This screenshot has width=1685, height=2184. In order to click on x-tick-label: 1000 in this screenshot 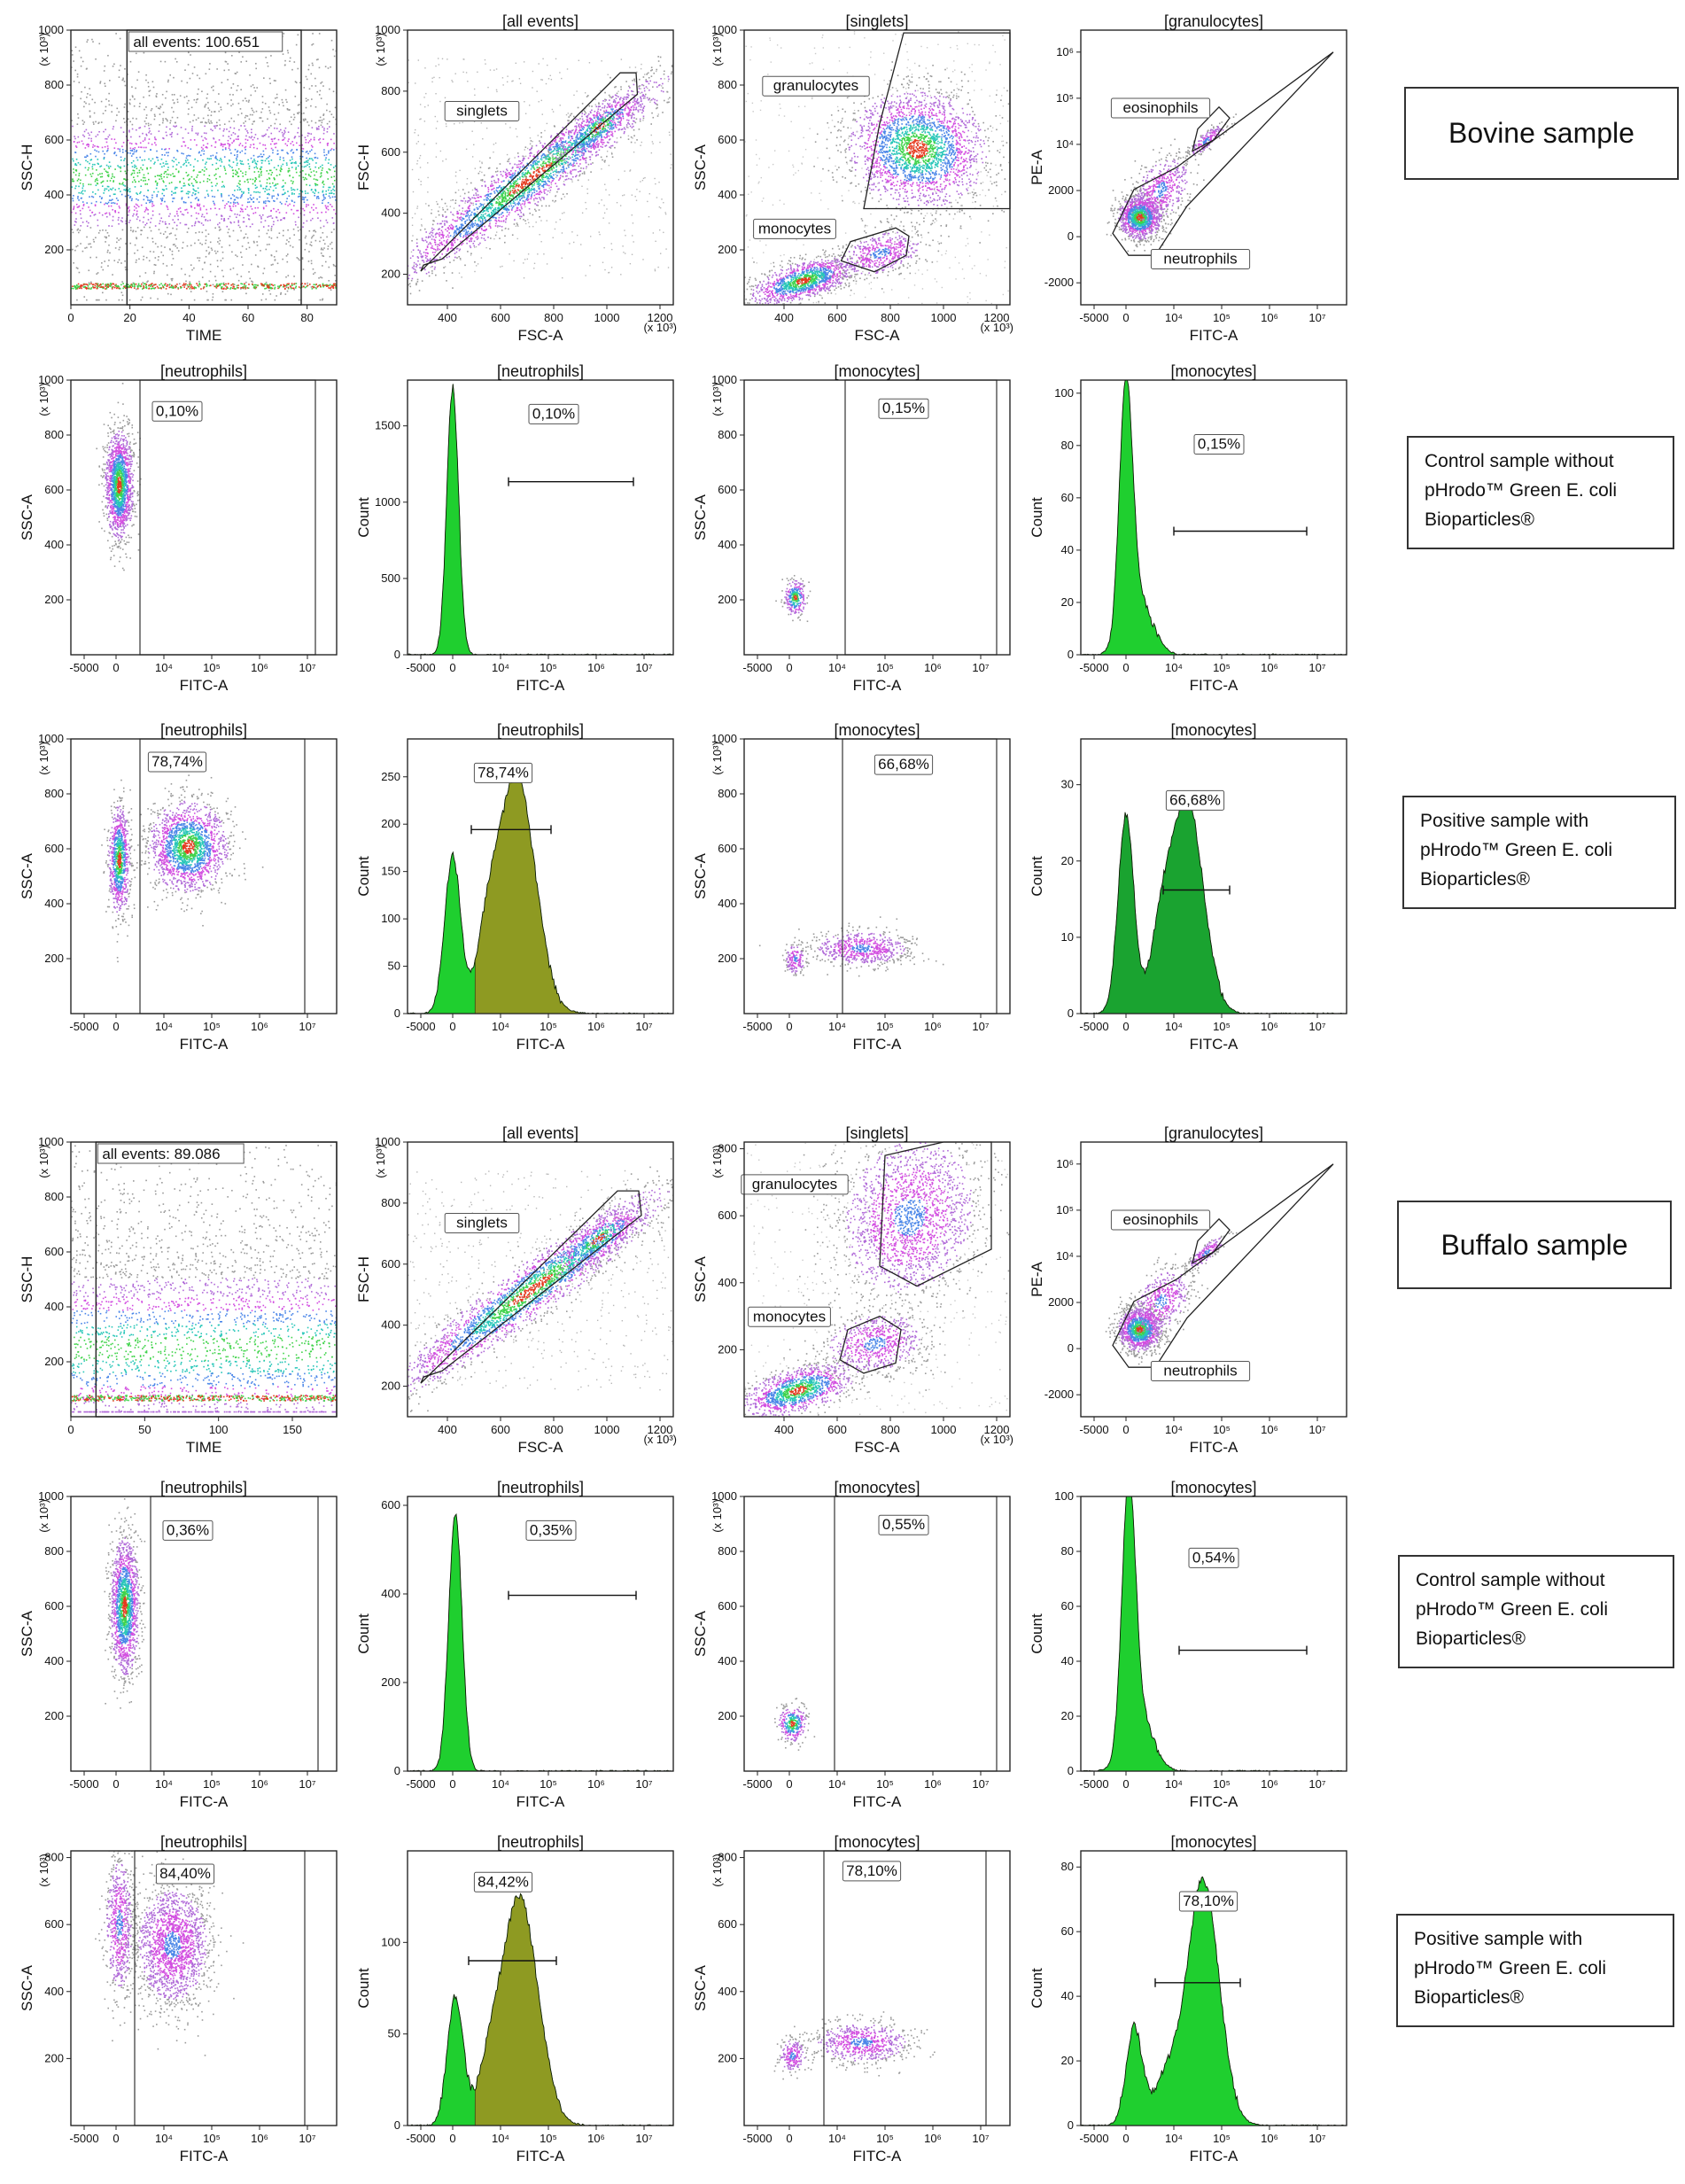, I will do `click(607, 1429)`.